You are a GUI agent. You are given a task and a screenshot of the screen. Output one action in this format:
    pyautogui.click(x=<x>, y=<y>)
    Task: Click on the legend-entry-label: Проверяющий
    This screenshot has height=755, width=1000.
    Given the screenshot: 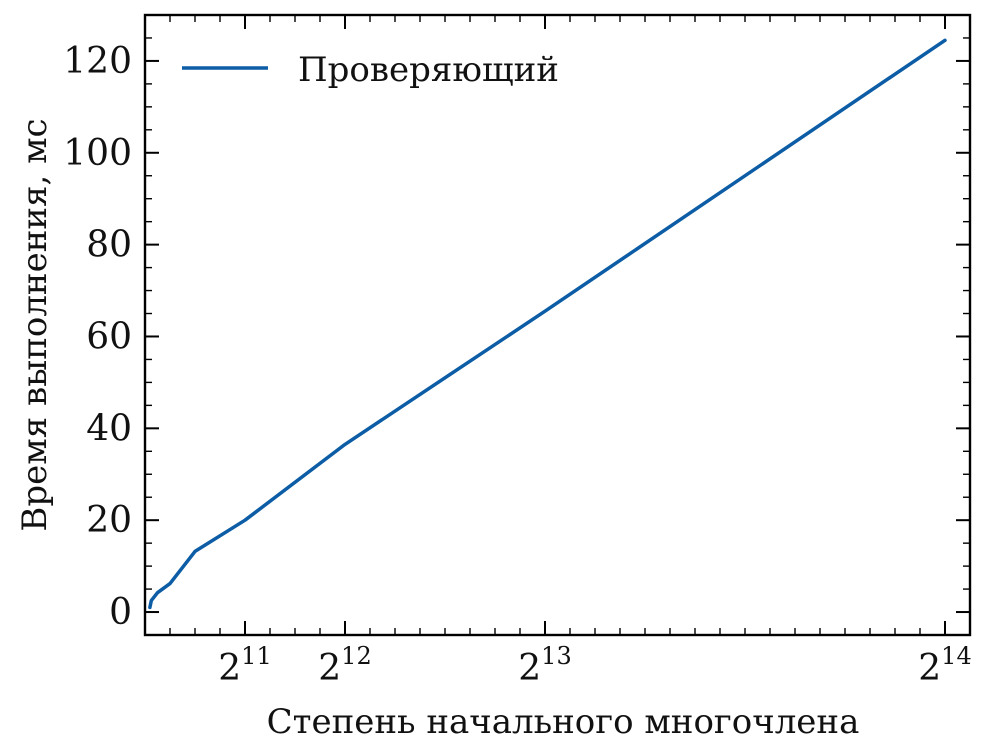 What is the action you would take?
    pyautogui.click(x=428, y=70)
    